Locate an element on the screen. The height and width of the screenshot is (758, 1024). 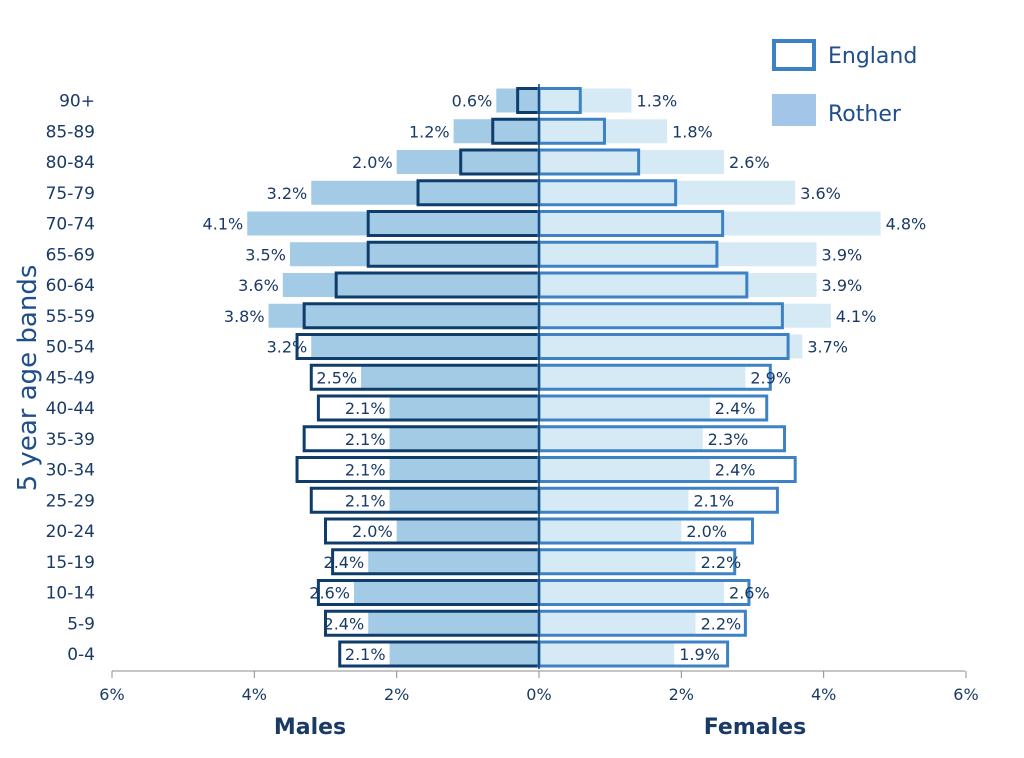
x-tick-label-6: 6% is located at coordinates (965, 694).